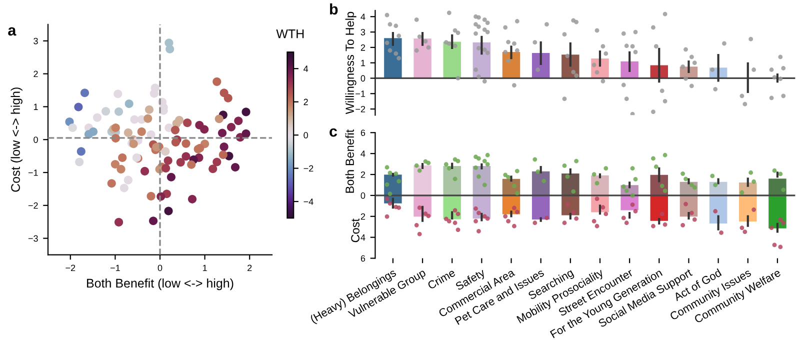 The image size is (800, 349). Describe the element at coordinates (71, 268) in the screenshot. I see `x-tick-label: −2` at that location.